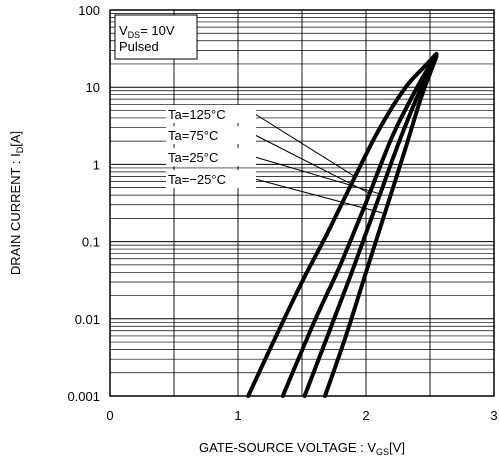 This screenshot has height=464, width=499. Describe the element at coordinates (96, 164) in the screenshot. I see `y-tick-label: 1` at that location.